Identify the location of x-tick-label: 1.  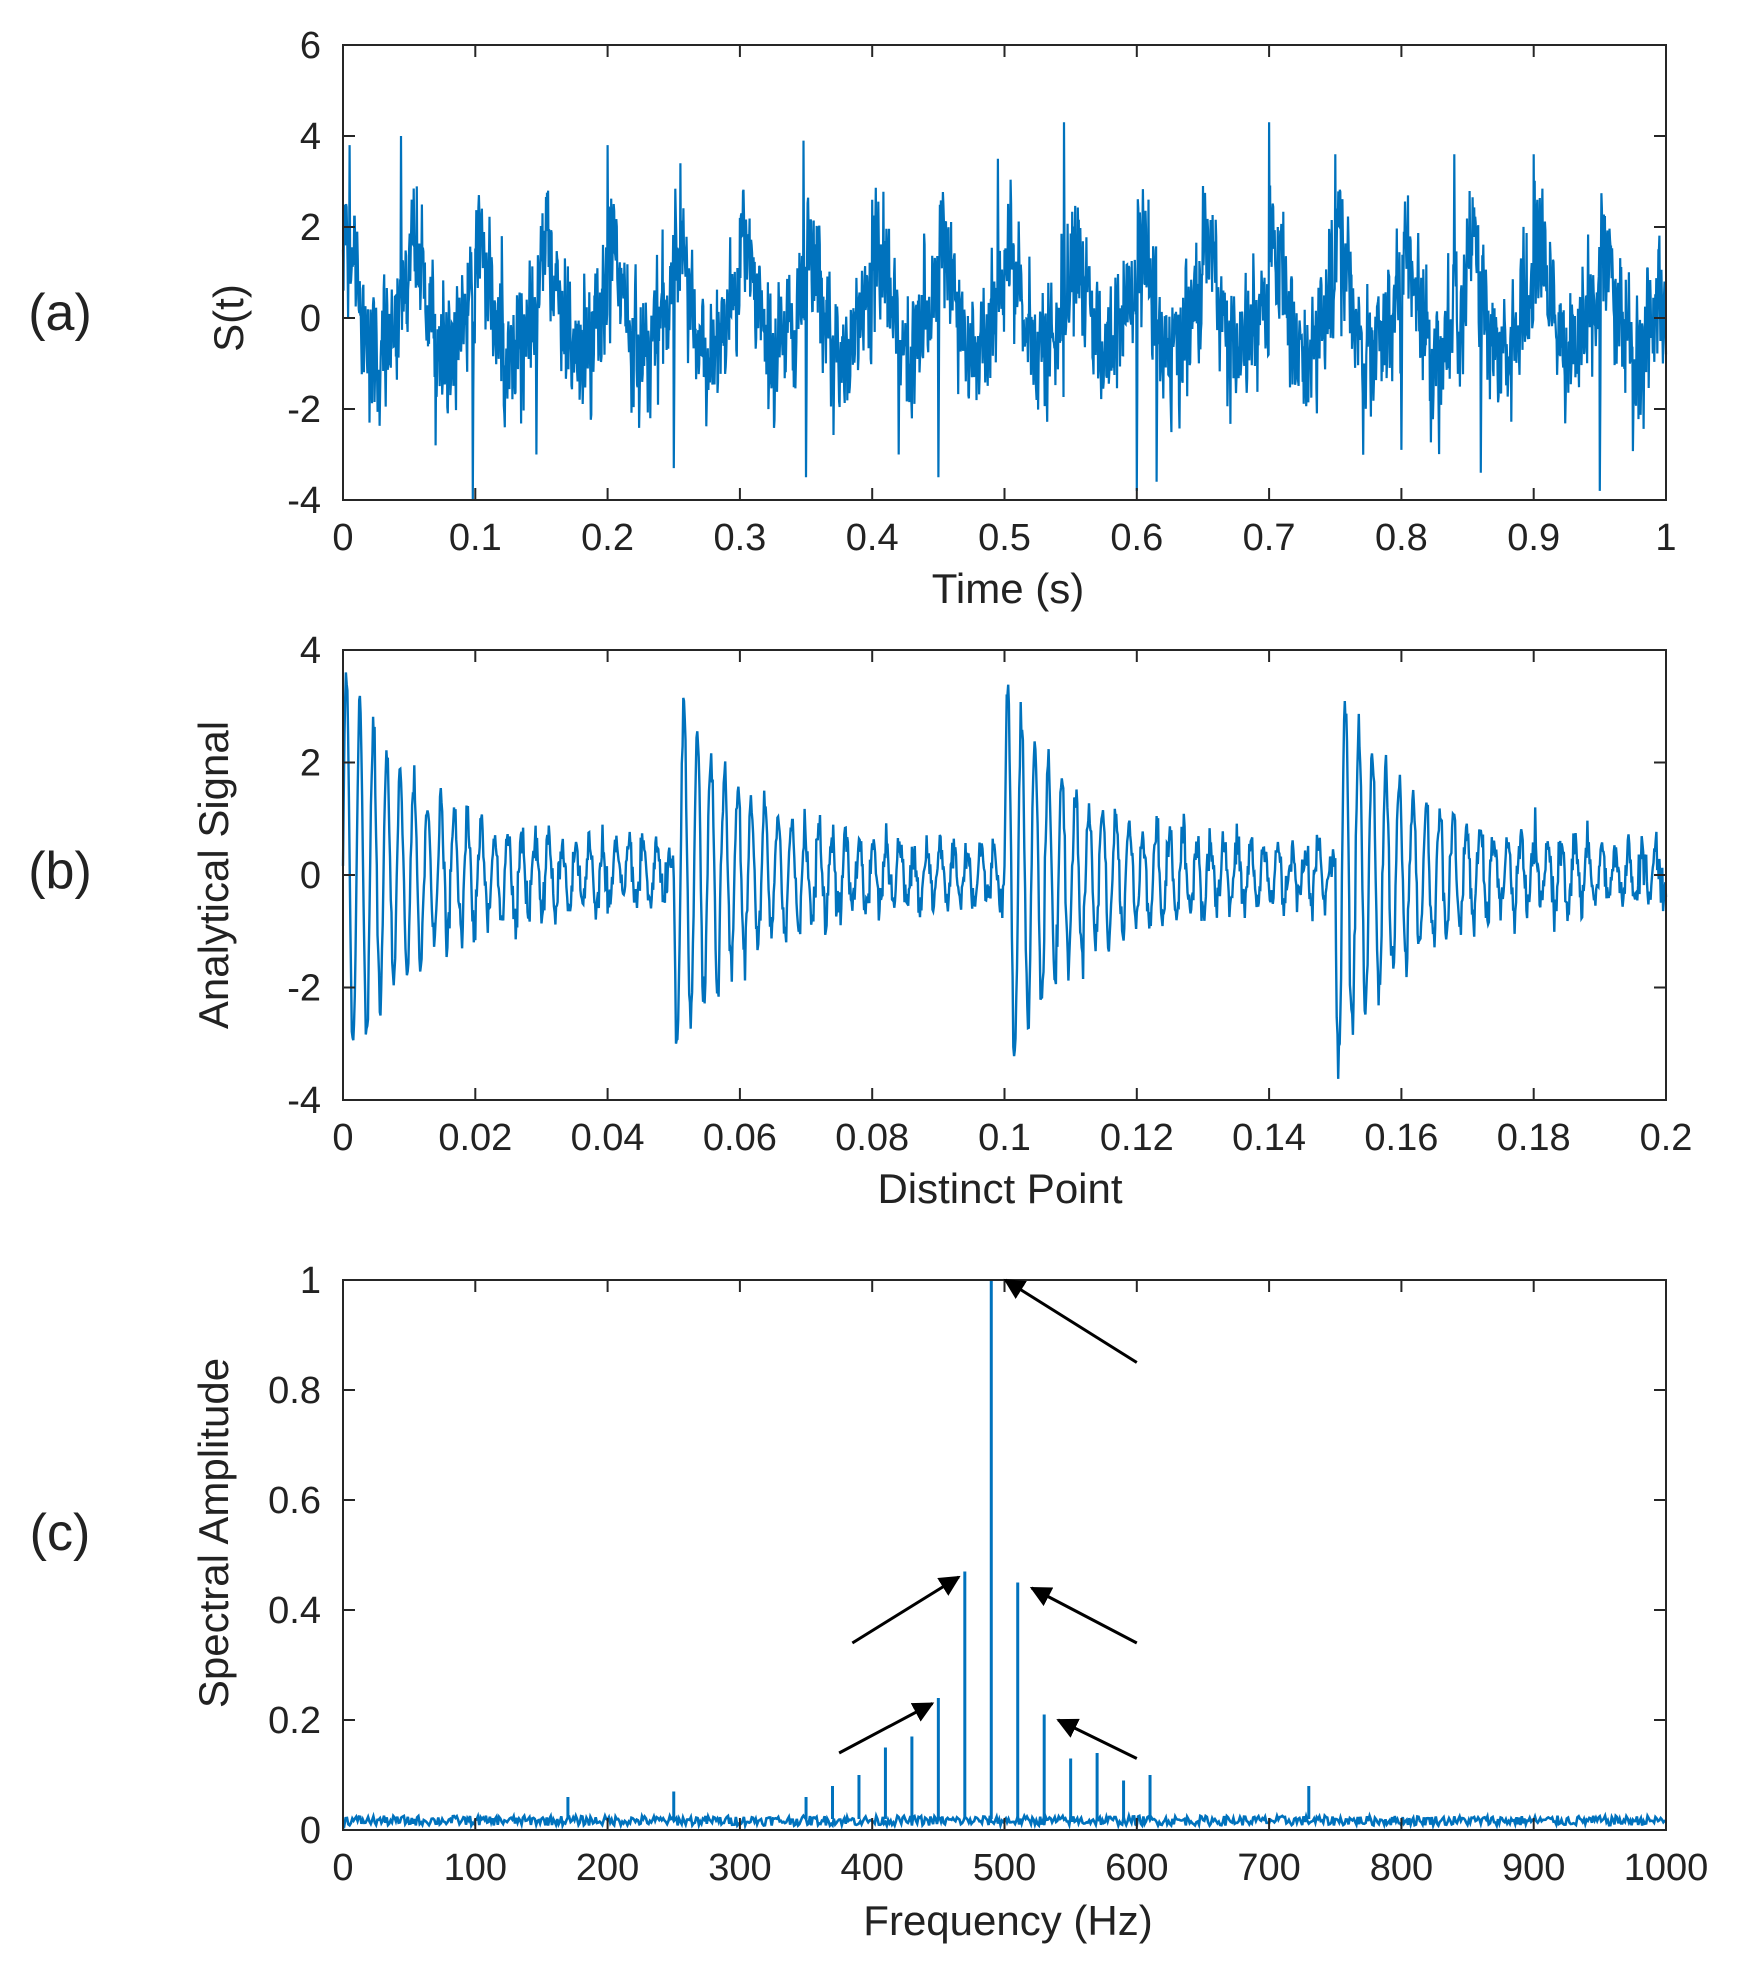
(1665, 538).